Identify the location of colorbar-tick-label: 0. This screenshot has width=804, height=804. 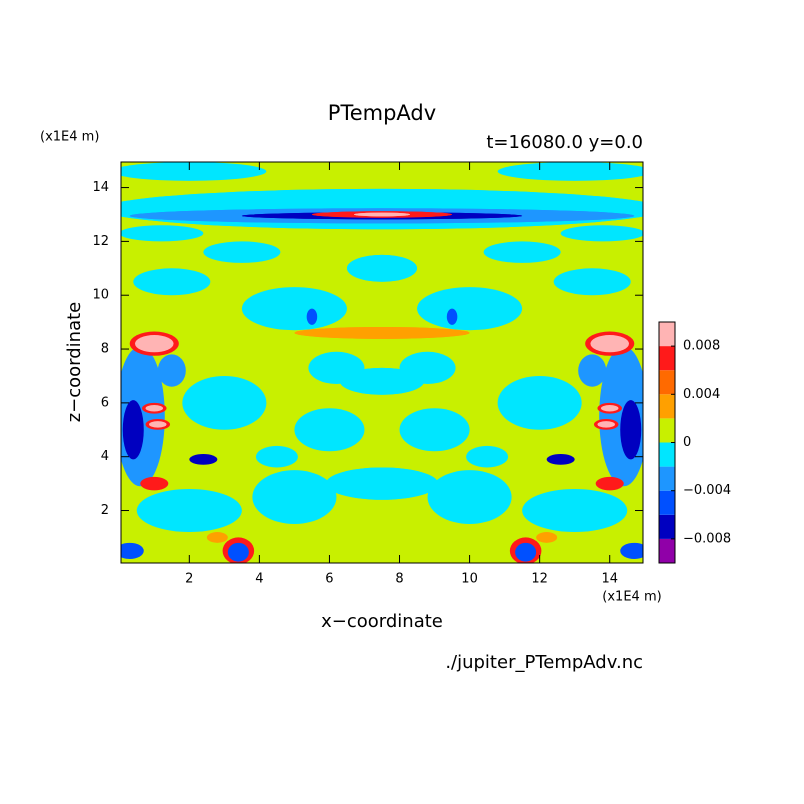
(687, 442).